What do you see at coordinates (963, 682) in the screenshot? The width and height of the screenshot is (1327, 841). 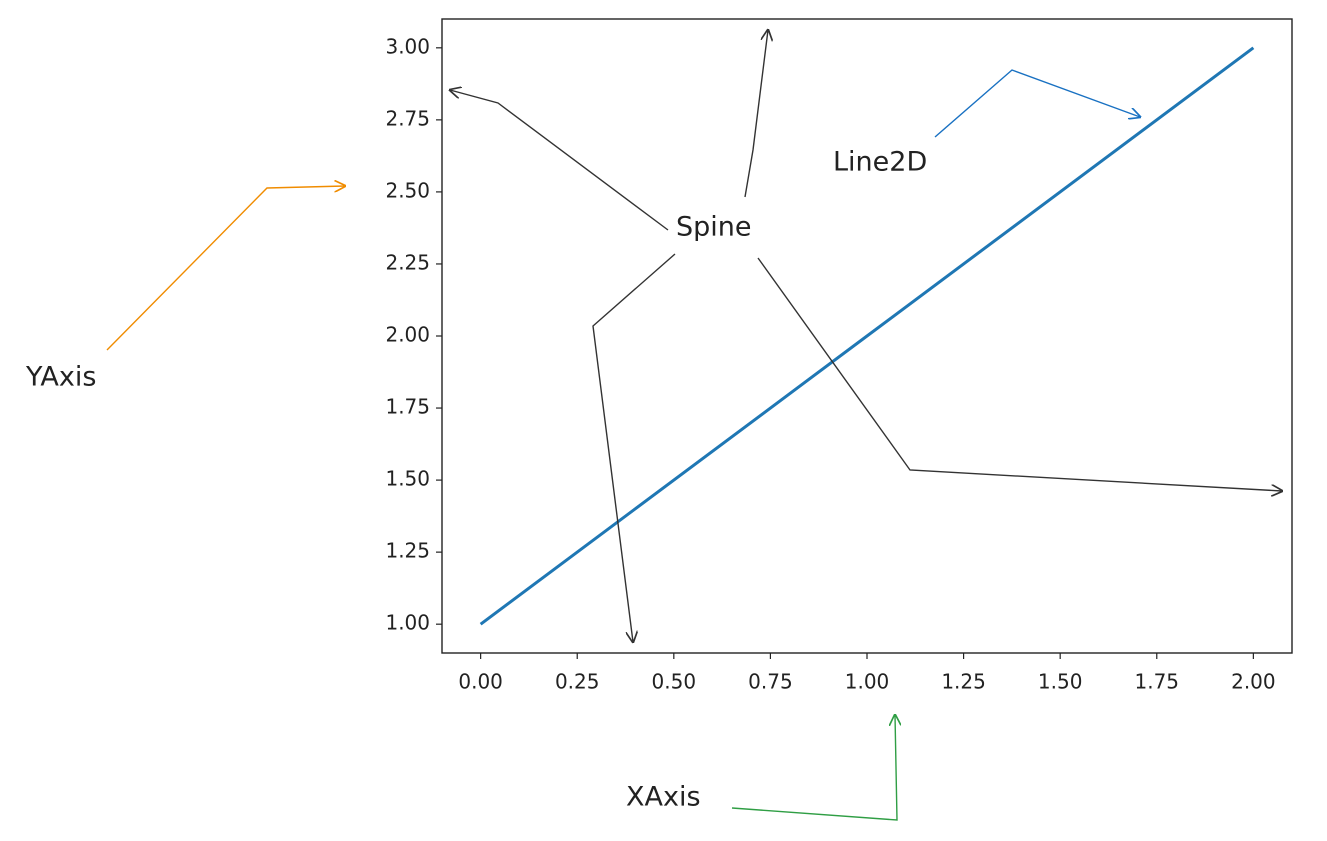 I see `x-tick-label: 1.25` at bounding box center [963, 682].